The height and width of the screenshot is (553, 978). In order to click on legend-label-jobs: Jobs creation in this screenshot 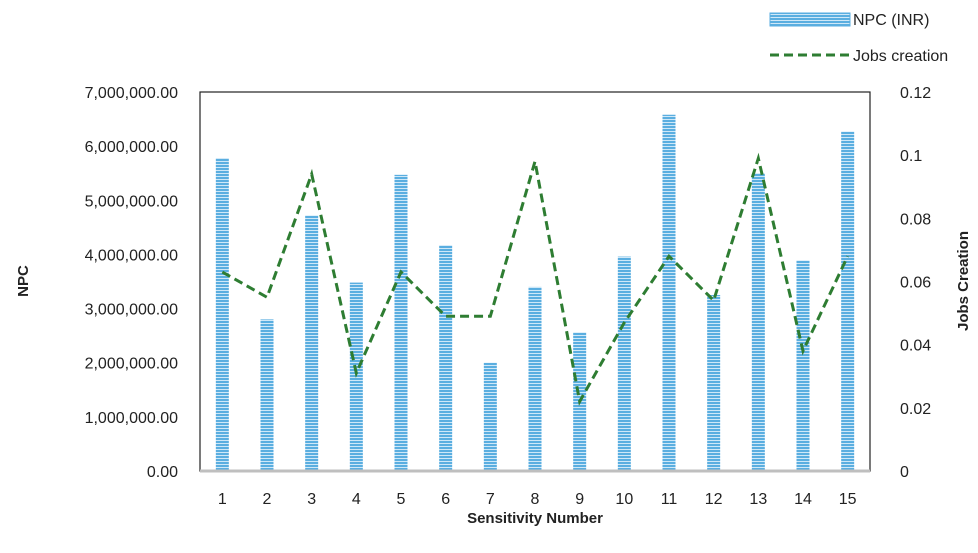, I will do `click(900, 56)`.